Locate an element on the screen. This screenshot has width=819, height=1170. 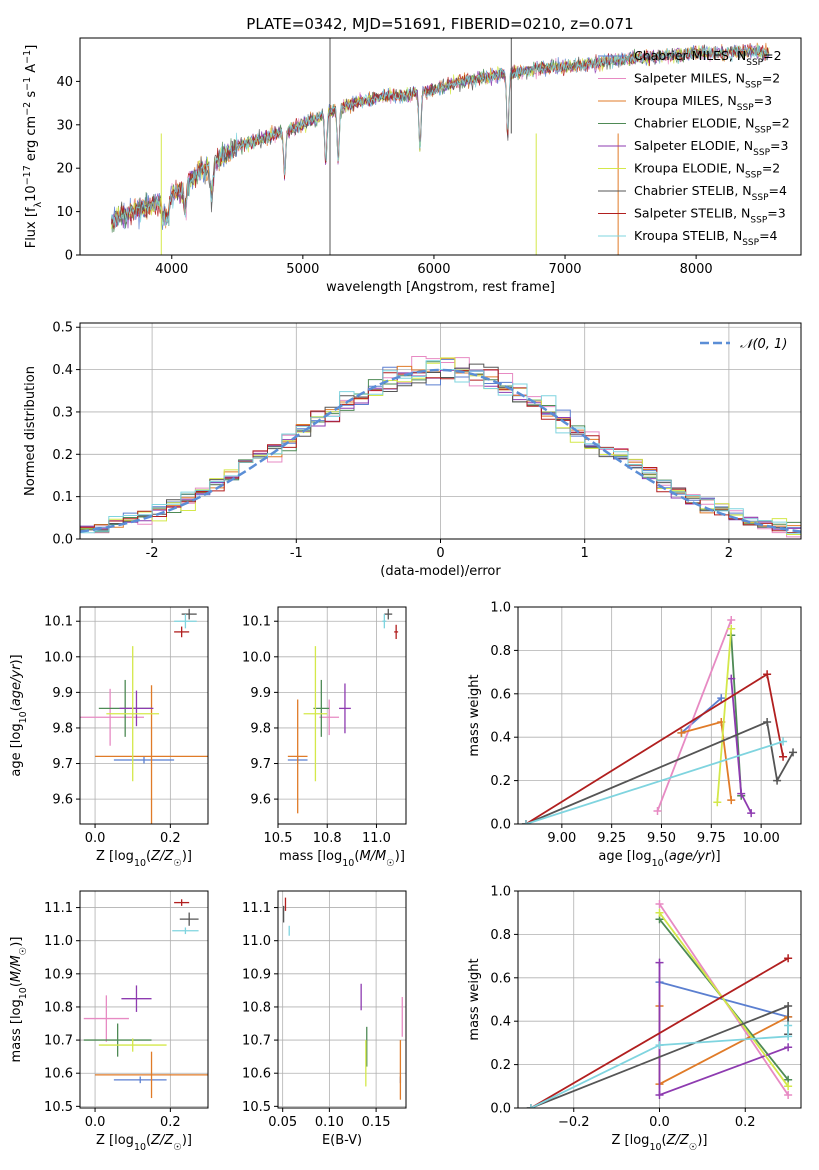
mass-vs-EBV-y-axis: 10.5 10.6 10.7 10.8 10.9 11.0 11.1 is located at coordinates (260, 1008).